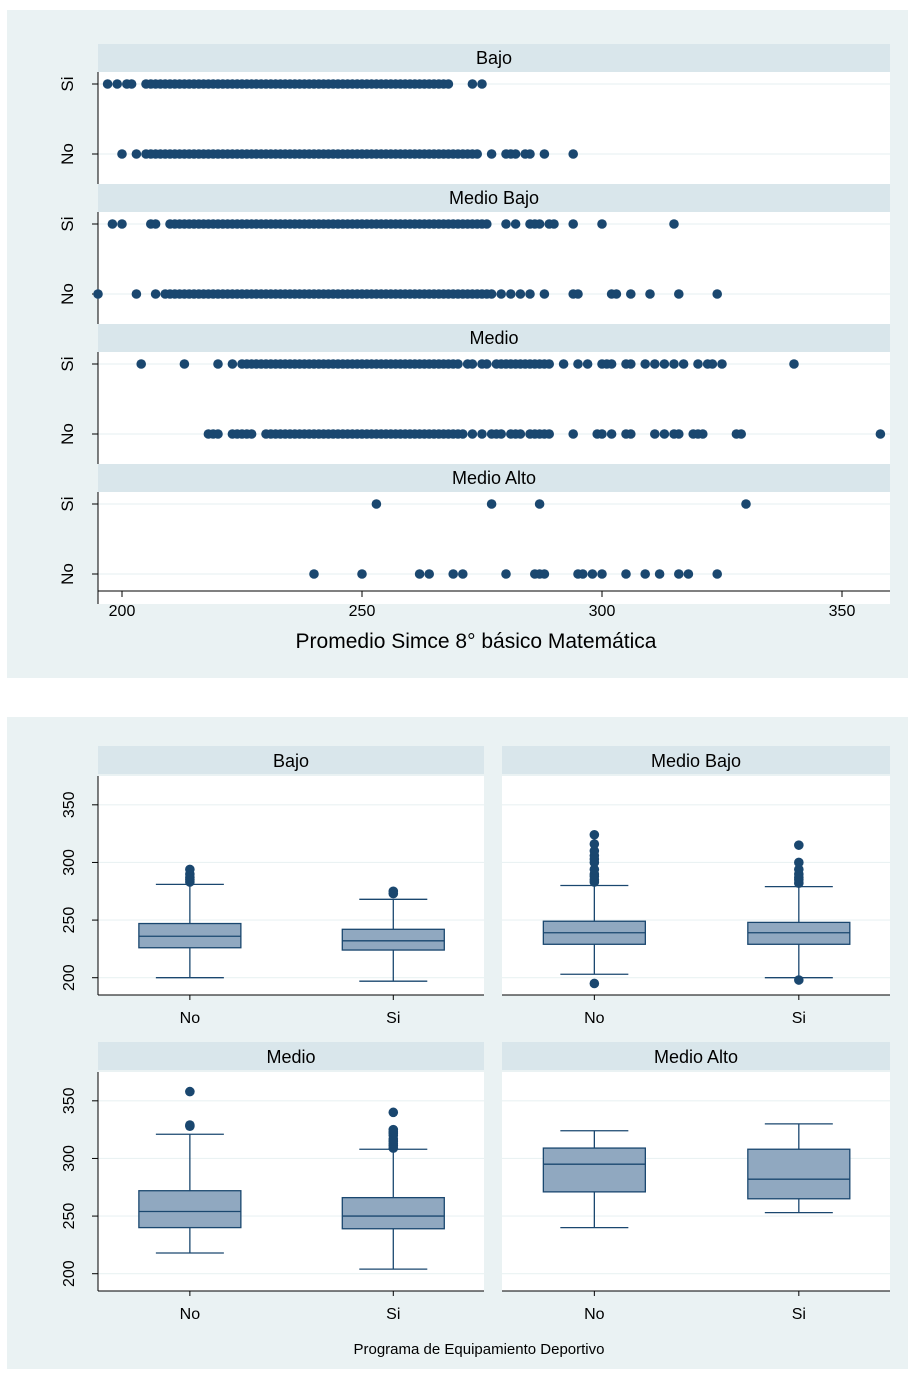 This screenshot has height=1374, width=909. I want to click on box-y-tick-label: 350, so click(69, 804).